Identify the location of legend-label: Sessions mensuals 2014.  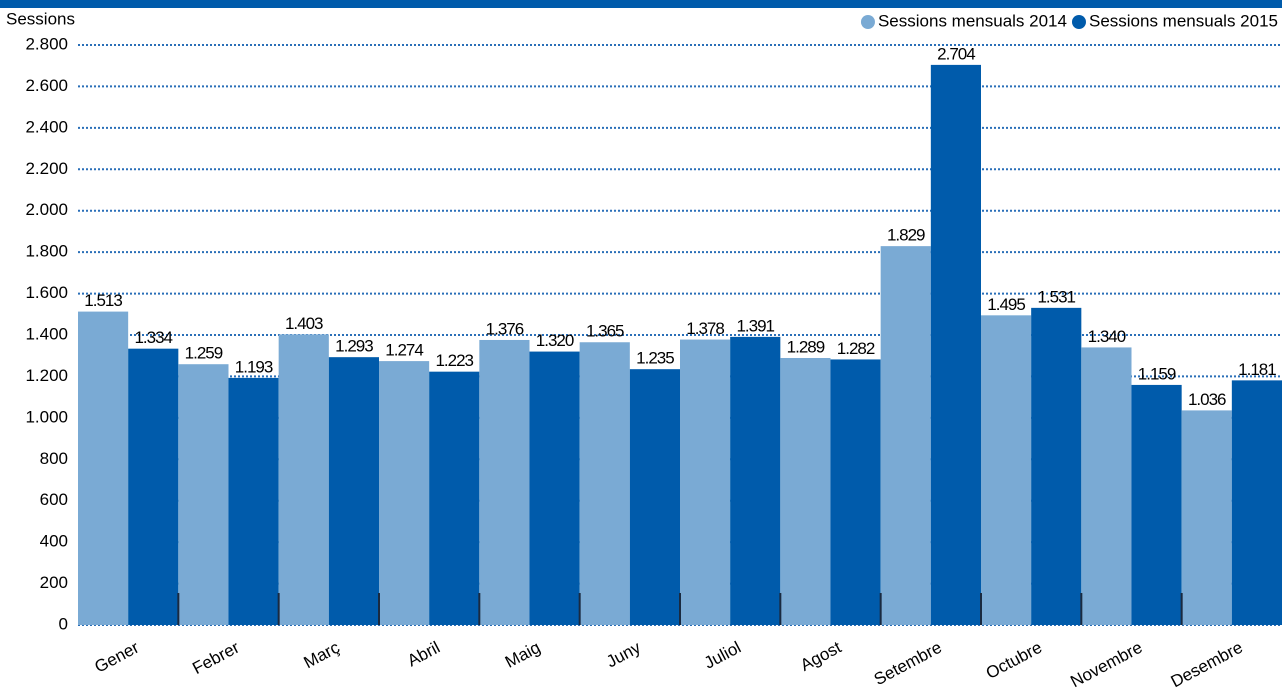
(972, 20).